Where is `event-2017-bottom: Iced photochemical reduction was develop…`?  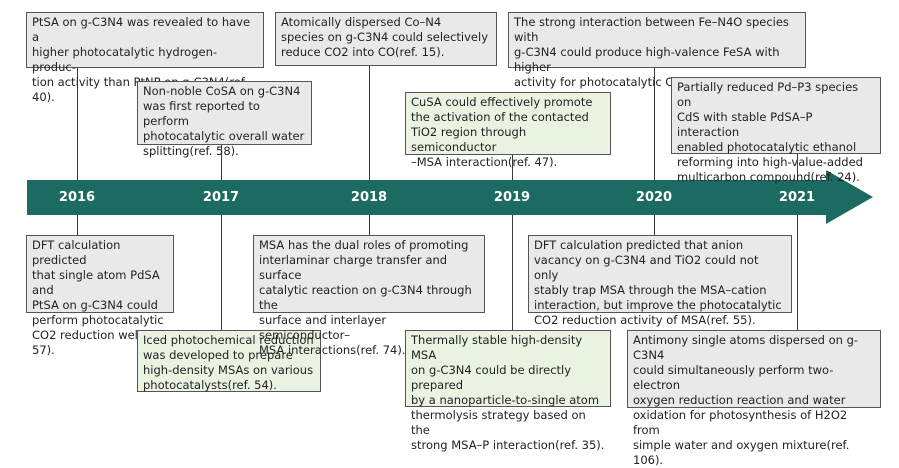 event-2017-bottom: Iced photochemical reduction was develop… is located at coordinates (229, 361).